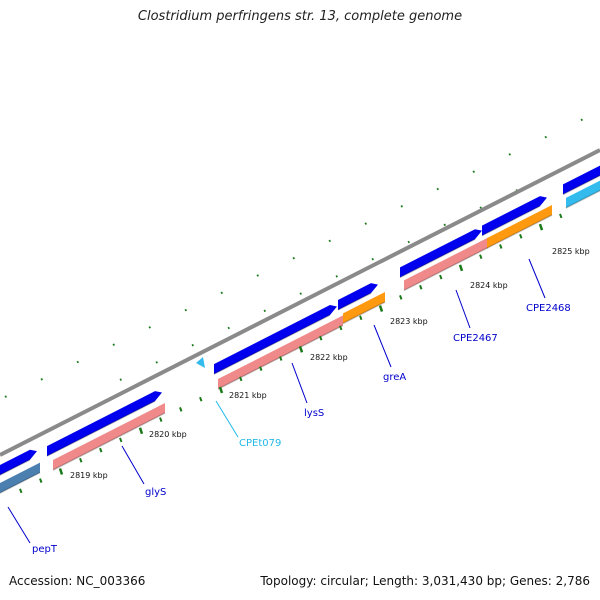  I want to click on leader-lysS, so click(299, 383).